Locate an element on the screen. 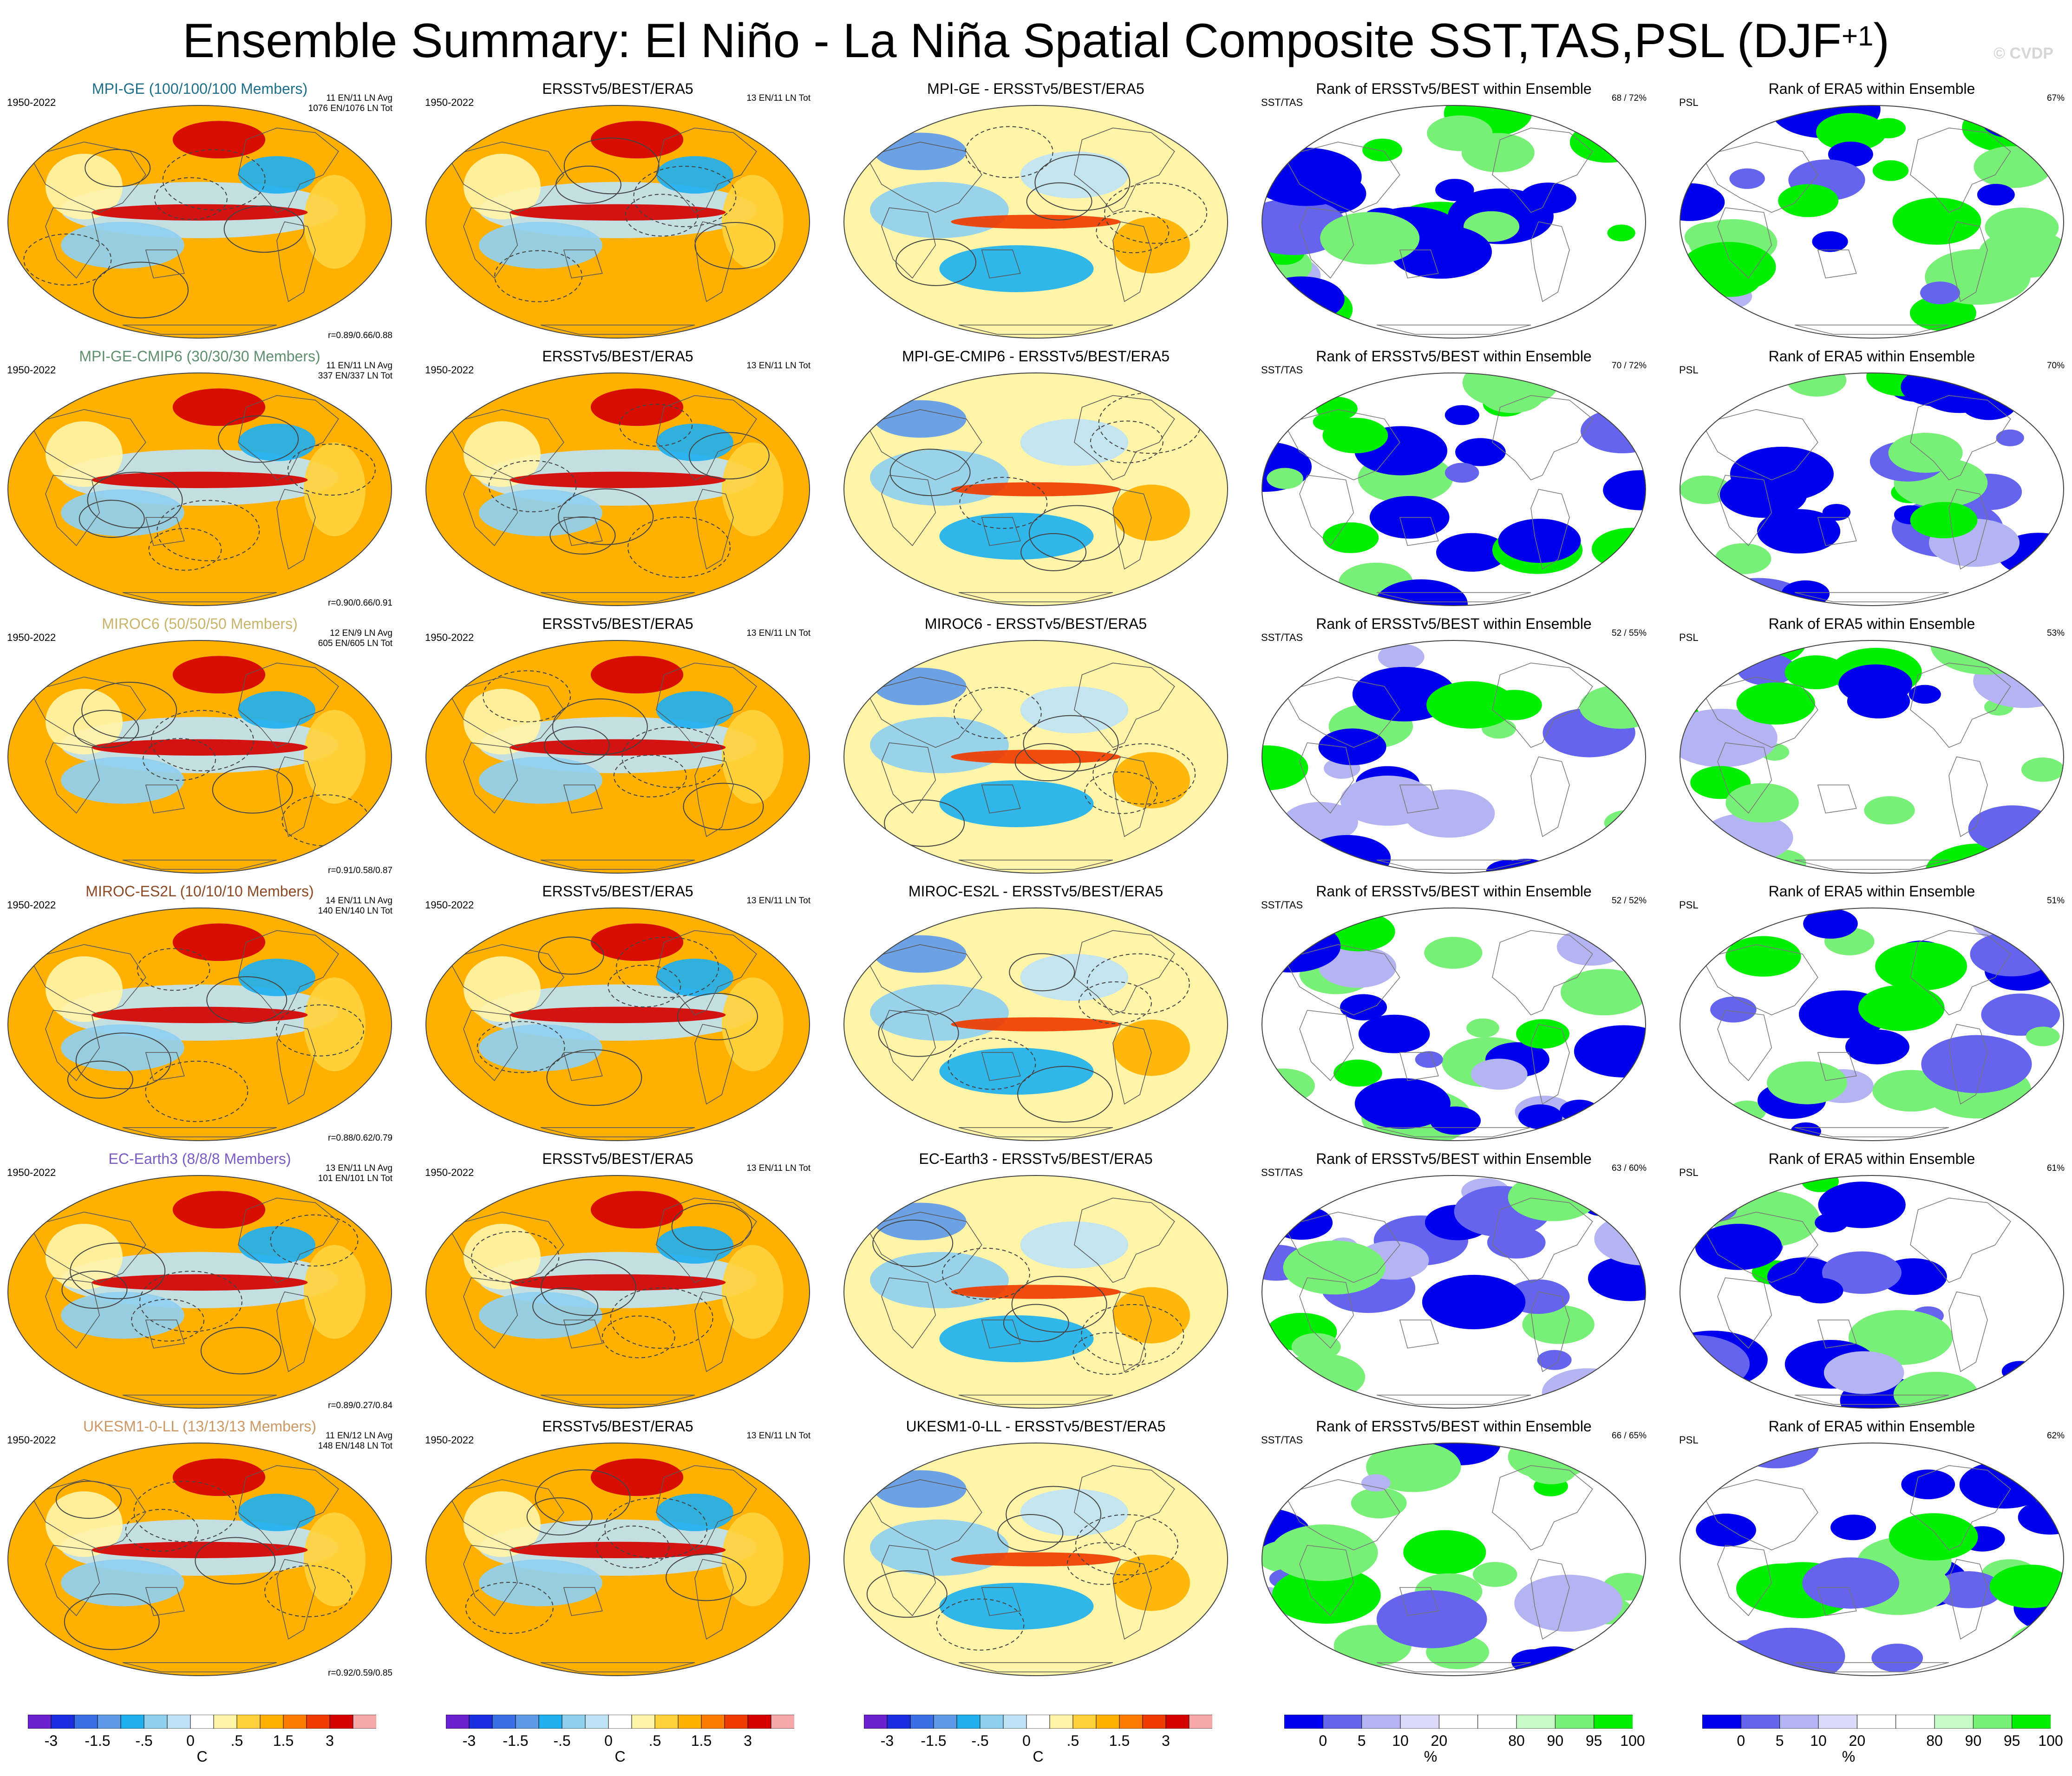 The height and width of the screenshot is (1776, 2072). colorbar-tick-label: 80 is located at coordinates (1516, 1741).